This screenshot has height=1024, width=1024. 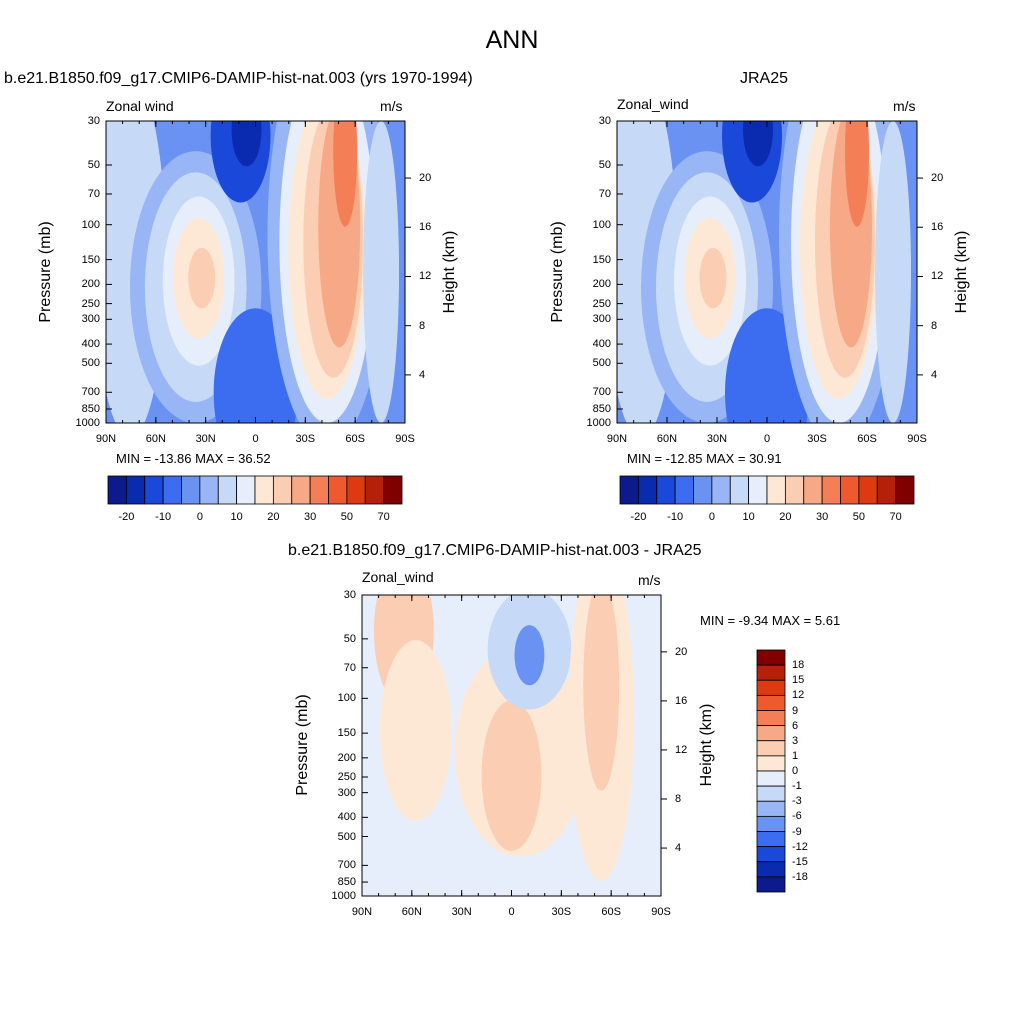 I want to click on colorbar-label: 70, so click(x=895, y=517).